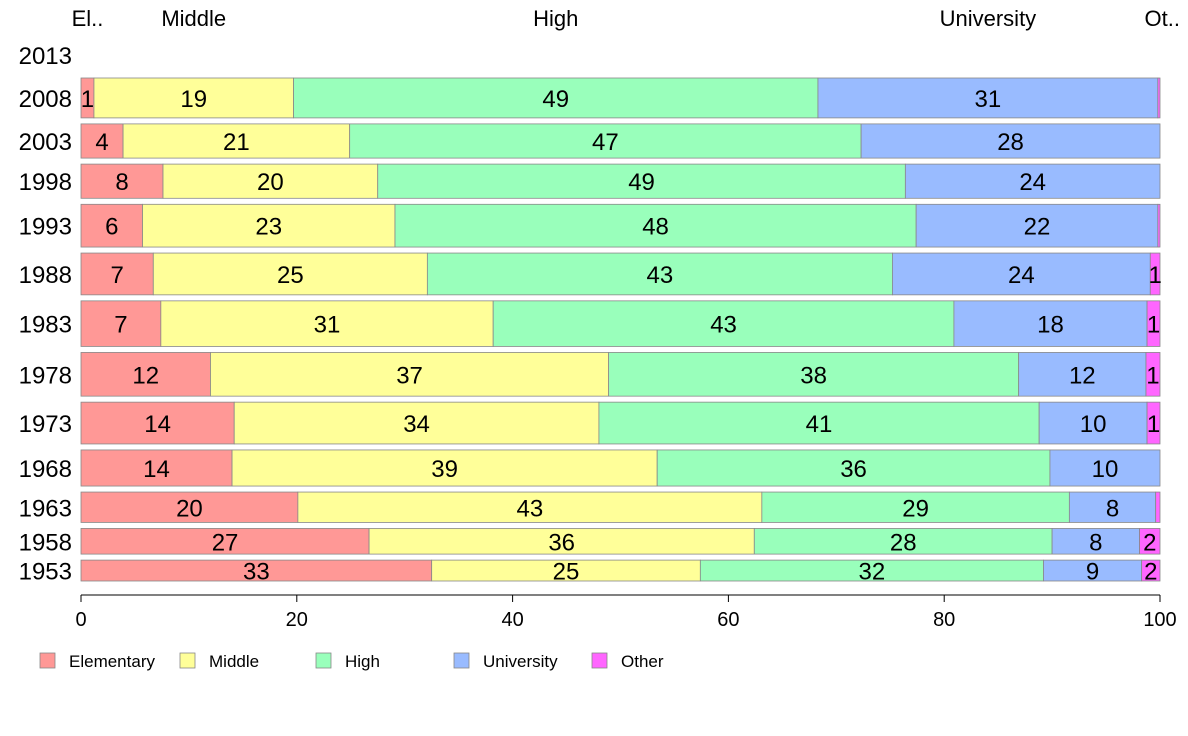 This screenshot has width=1188, height=736. I want to click on bar-segment-1993-high, so click(655, 225).